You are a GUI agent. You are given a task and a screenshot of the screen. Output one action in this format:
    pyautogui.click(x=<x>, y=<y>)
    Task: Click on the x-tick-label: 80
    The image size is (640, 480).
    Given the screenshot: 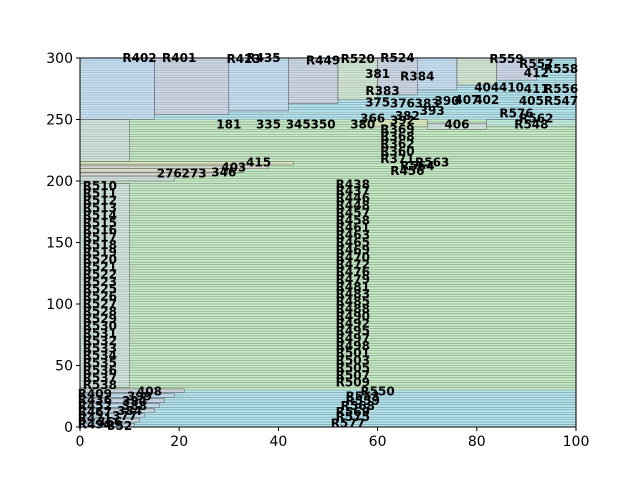 What is the action you would take?
    pyautogui.click(x=477, y=442)
    